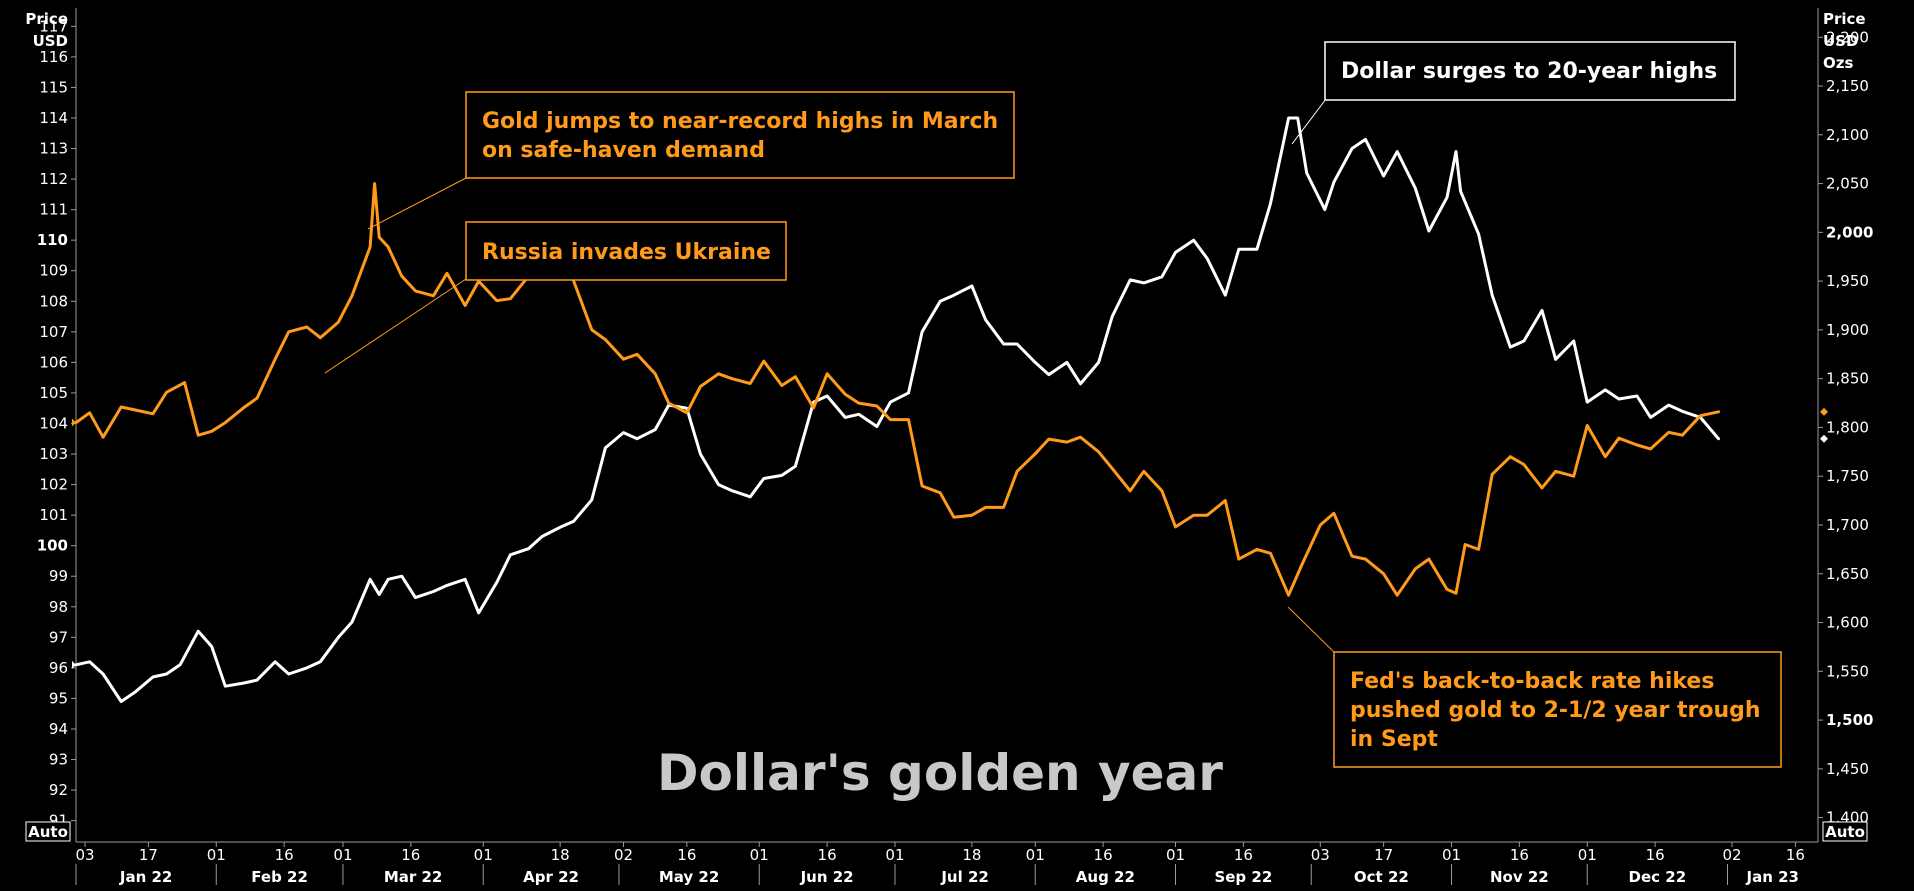 The image size is (1914, 891). I want to click on left-tick-label: 111, so click(53, 210).